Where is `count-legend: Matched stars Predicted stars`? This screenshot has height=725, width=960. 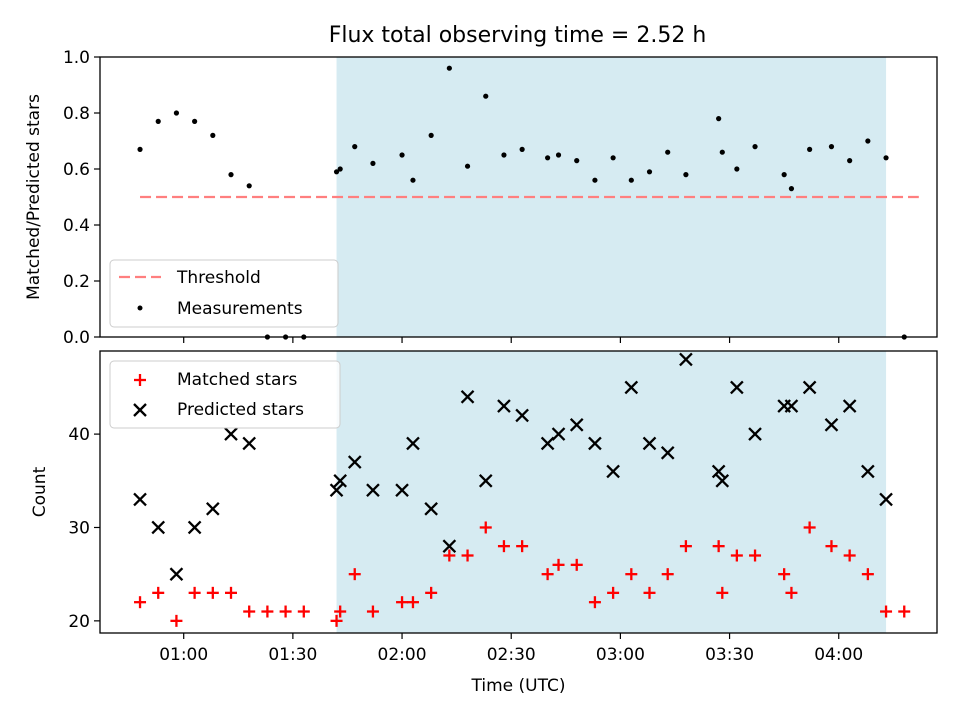 count-legend: Matched stars Predicted stars is located at coordinates (225, 394).